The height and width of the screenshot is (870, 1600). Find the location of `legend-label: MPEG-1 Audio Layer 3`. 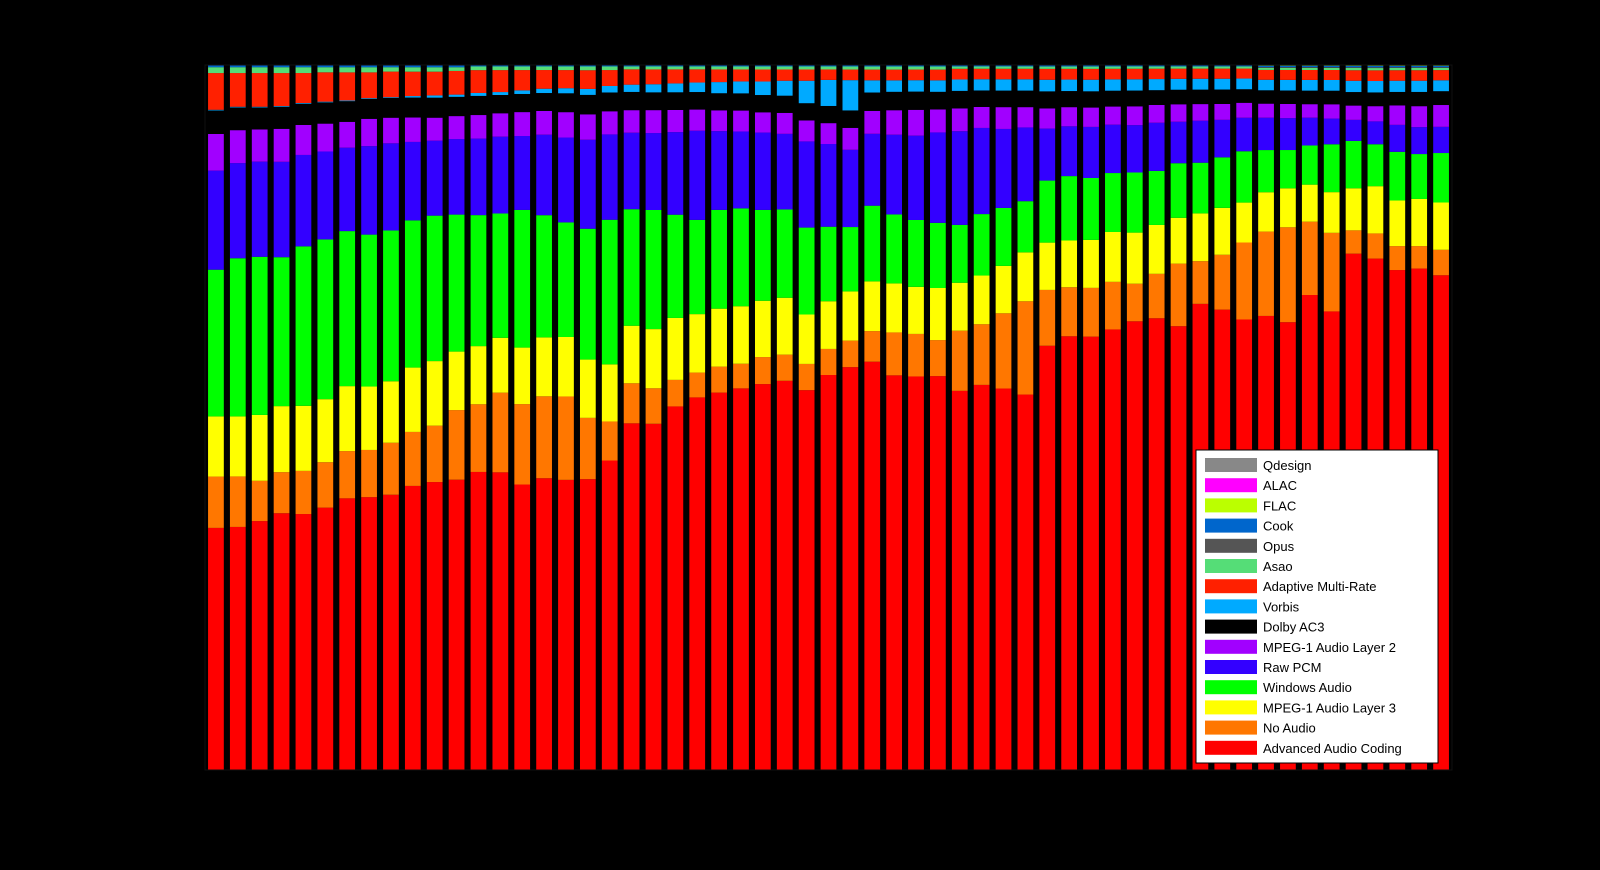

legend-label: MPEG-1 Audio Layer 3 is located at coordinates (1329, 707).